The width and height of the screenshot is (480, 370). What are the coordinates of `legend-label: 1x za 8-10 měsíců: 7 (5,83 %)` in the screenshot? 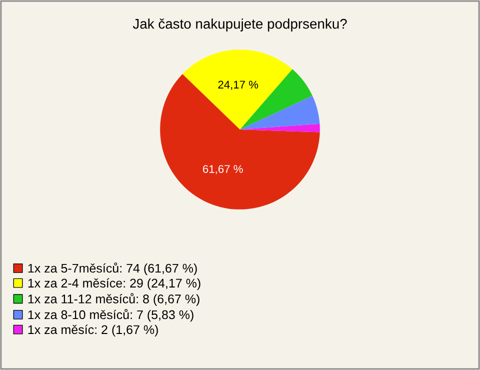 It's located at (111, 315).